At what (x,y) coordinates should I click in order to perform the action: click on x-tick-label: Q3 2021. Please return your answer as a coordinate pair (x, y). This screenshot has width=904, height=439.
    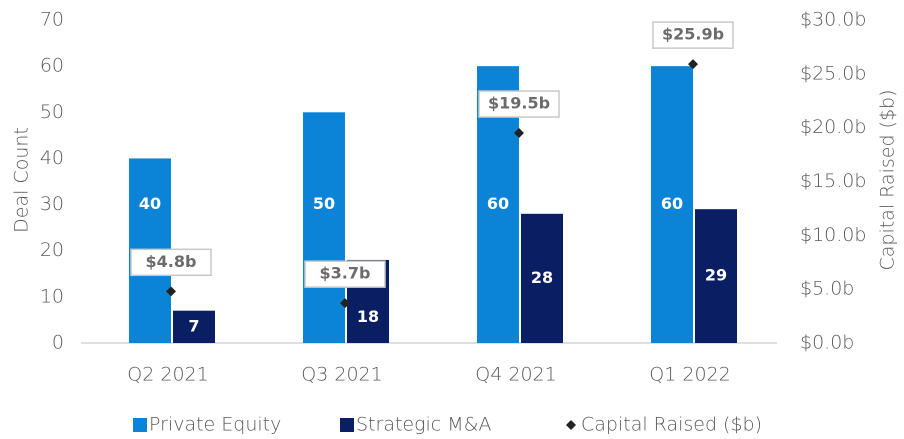
    Looking at the image, I should click on (341, 375).